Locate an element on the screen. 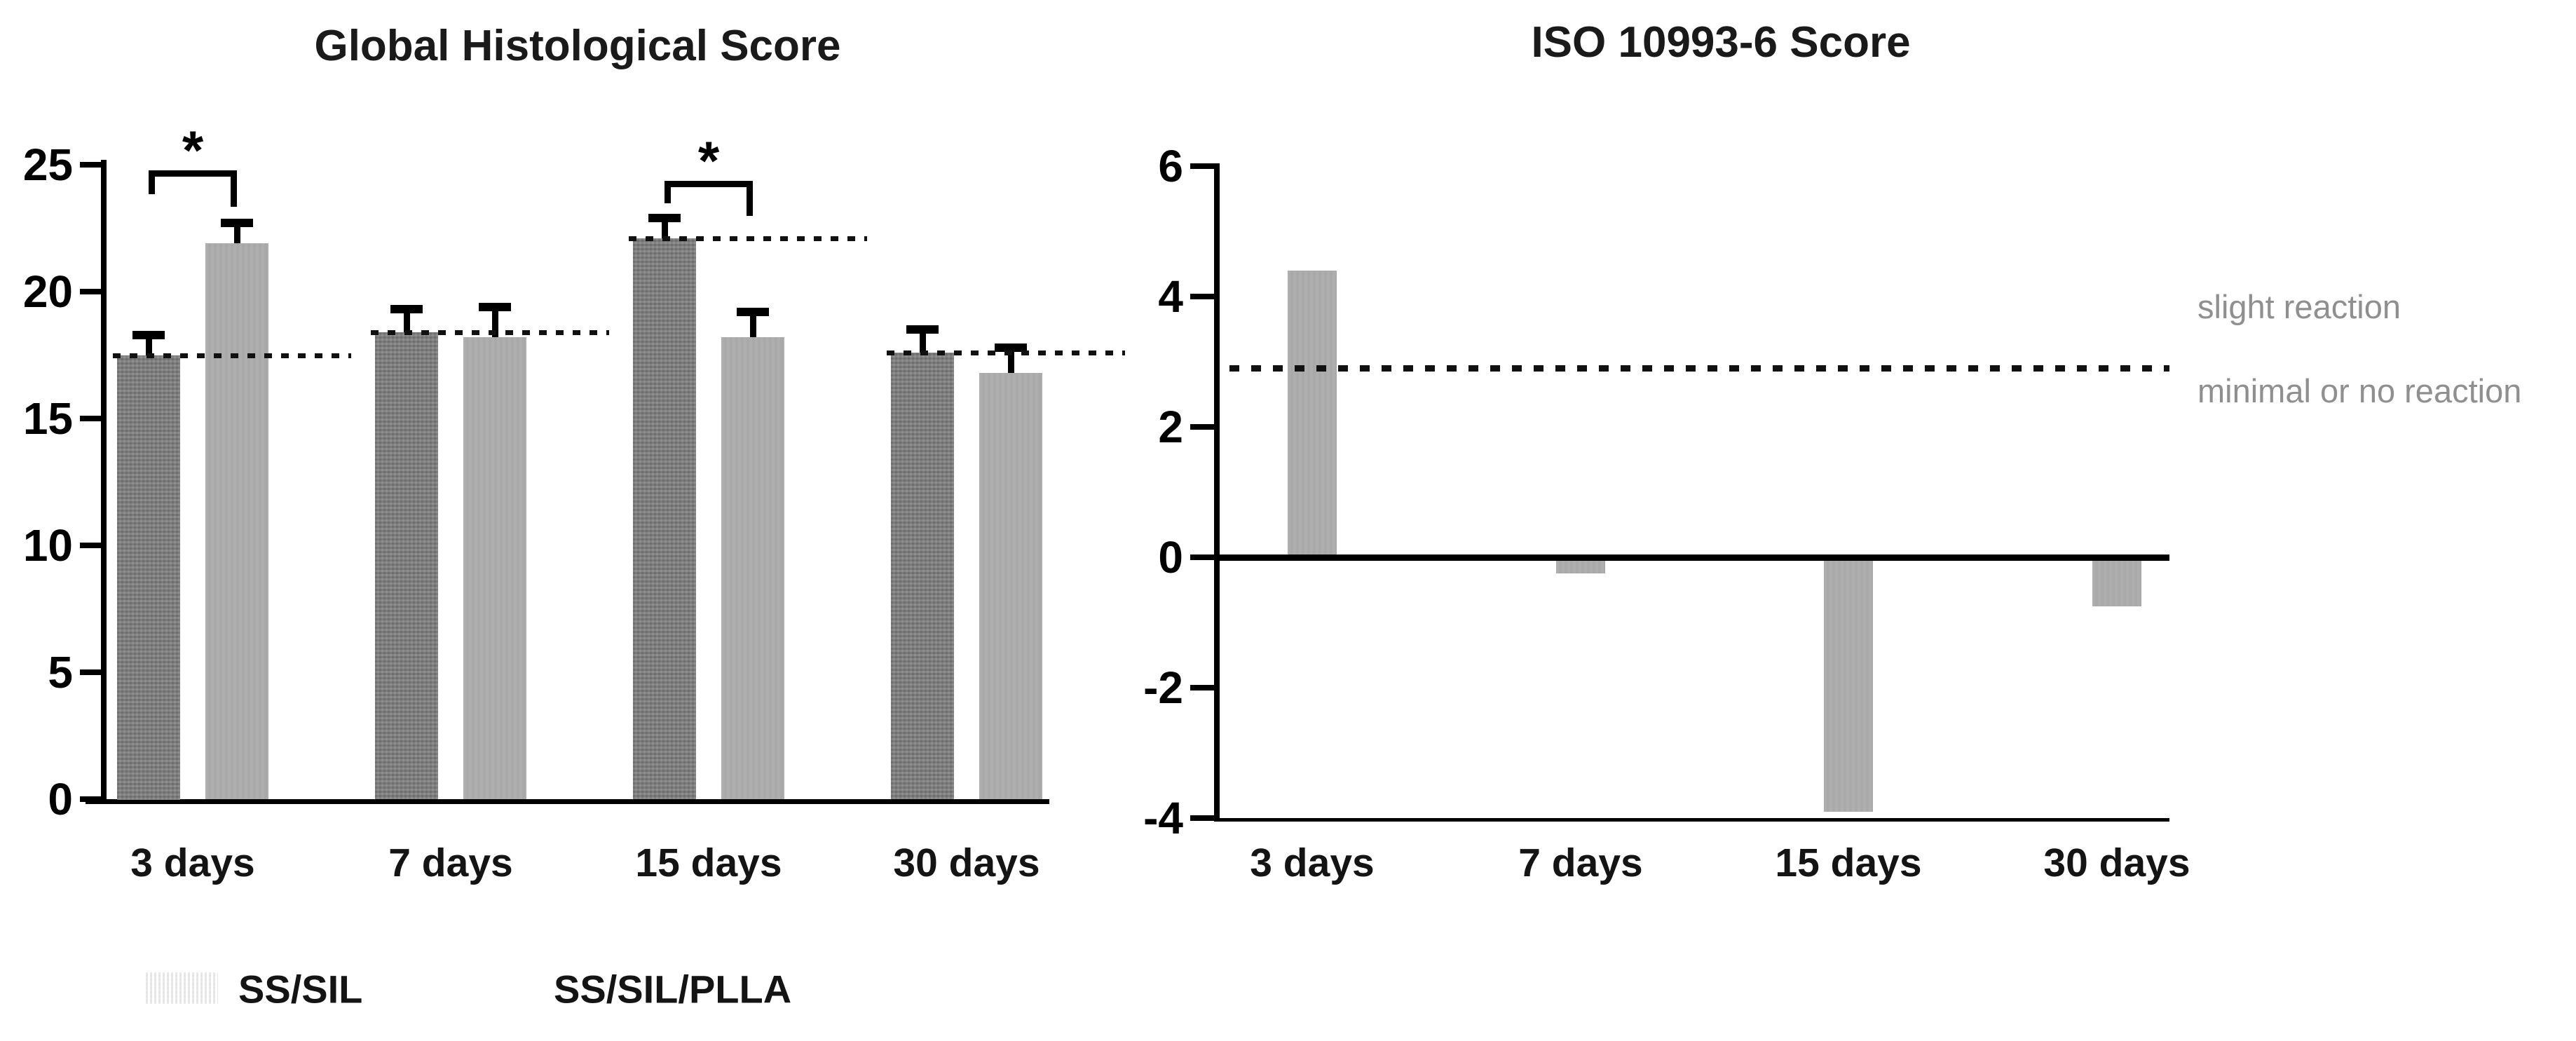 The width and height of the screenshot is (2576, 1041). left-y-tick-label: 20 is located at coordinates (47, 291).